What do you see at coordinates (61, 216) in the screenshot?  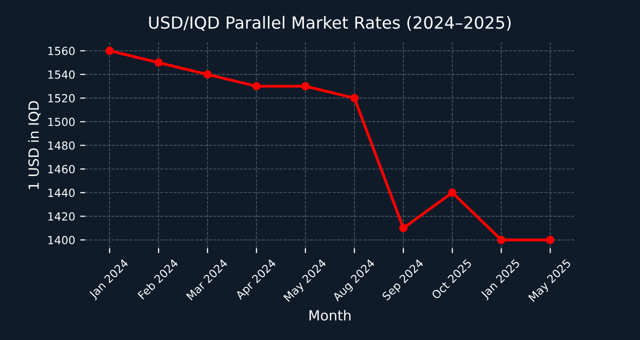 I see `y-tick-label: 1420` at bounding box center [61, 216].